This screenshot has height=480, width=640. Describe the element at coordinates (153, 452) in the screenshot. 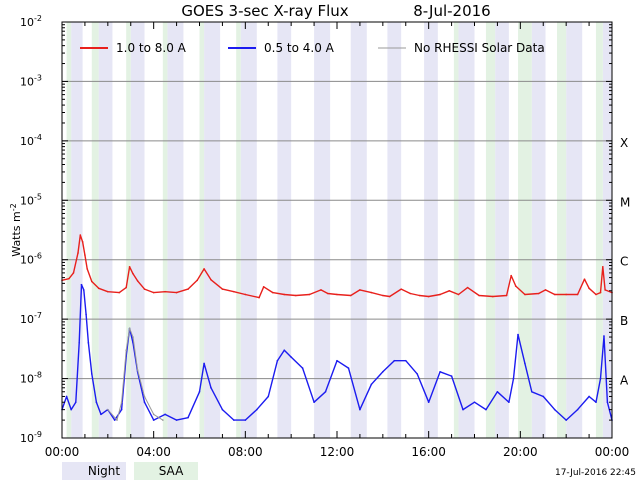

I see `x-tick-label-1: 04:00` at that location.